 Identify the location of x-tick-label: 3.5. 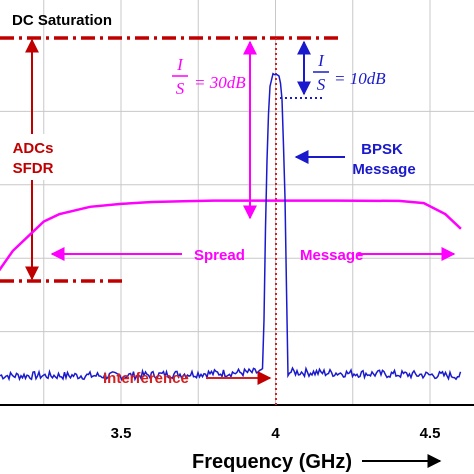
(121, 433).